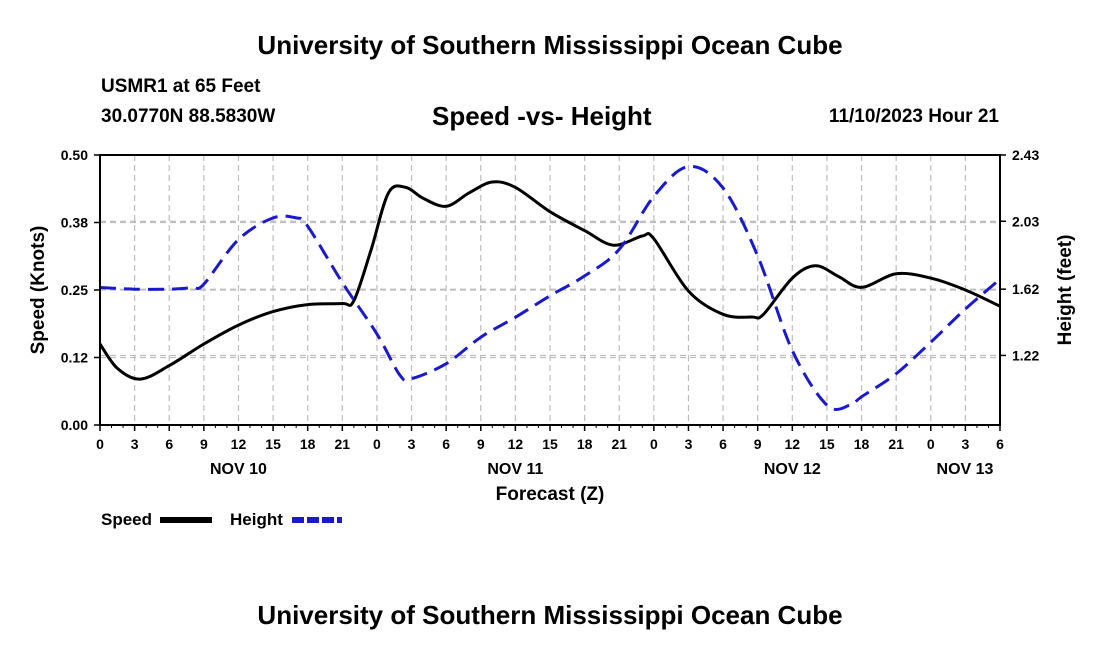 The height and width of the screenshot is (650, 1100). Describe the element at coordinates (1025, 221) in the screenshot. I see `y2-tick-label: 2.03` at that location.